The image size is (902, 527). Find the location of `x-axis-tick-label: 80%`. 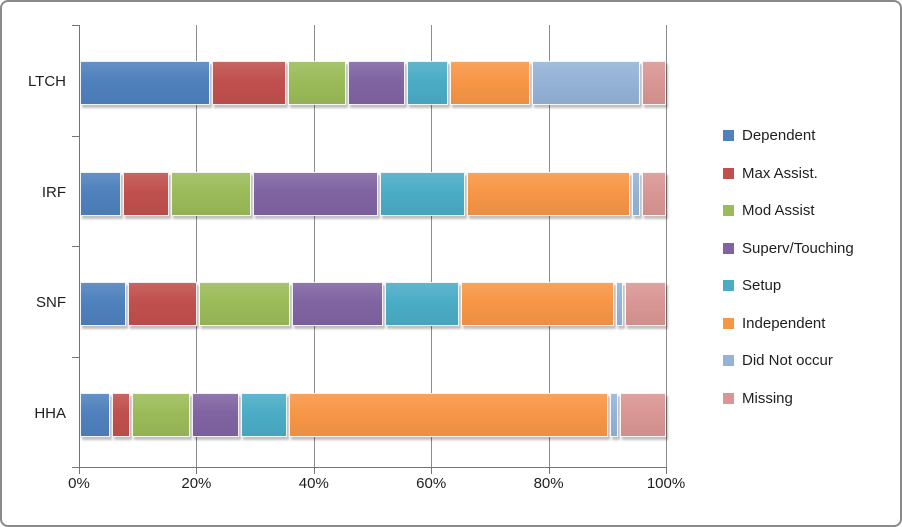

x-axis-tick-label: 80% is located at coordinates (548, 483).